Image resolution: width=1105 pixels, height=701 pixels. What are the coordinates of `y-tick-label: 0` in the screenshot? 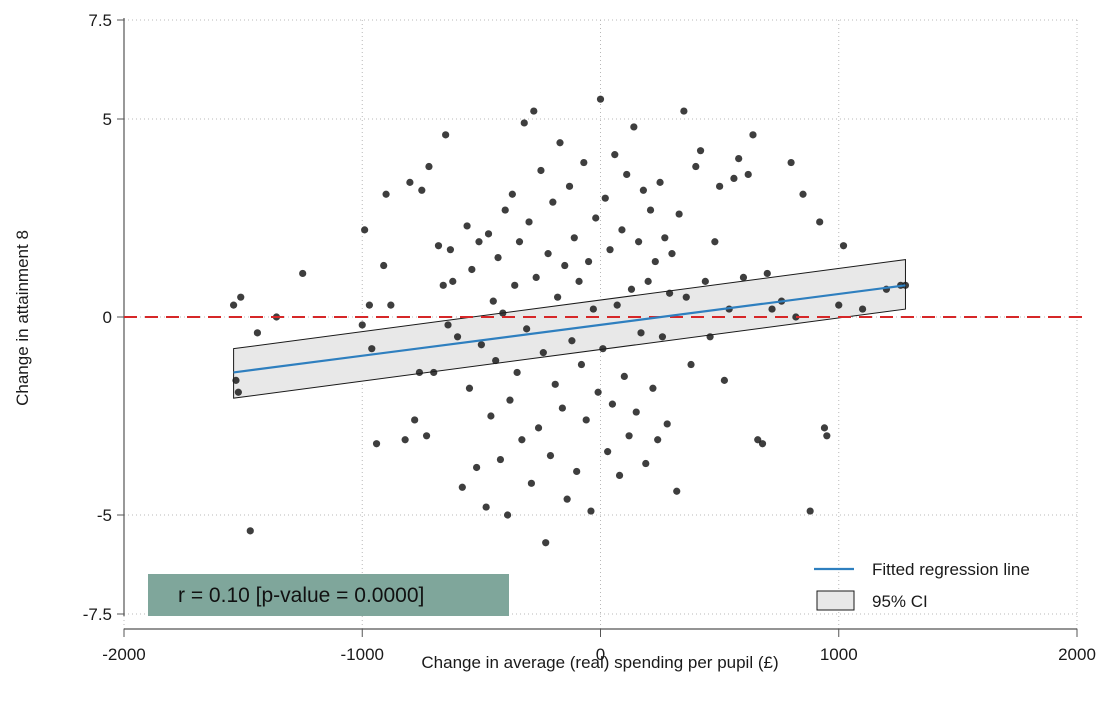 It's located at (107, 317).